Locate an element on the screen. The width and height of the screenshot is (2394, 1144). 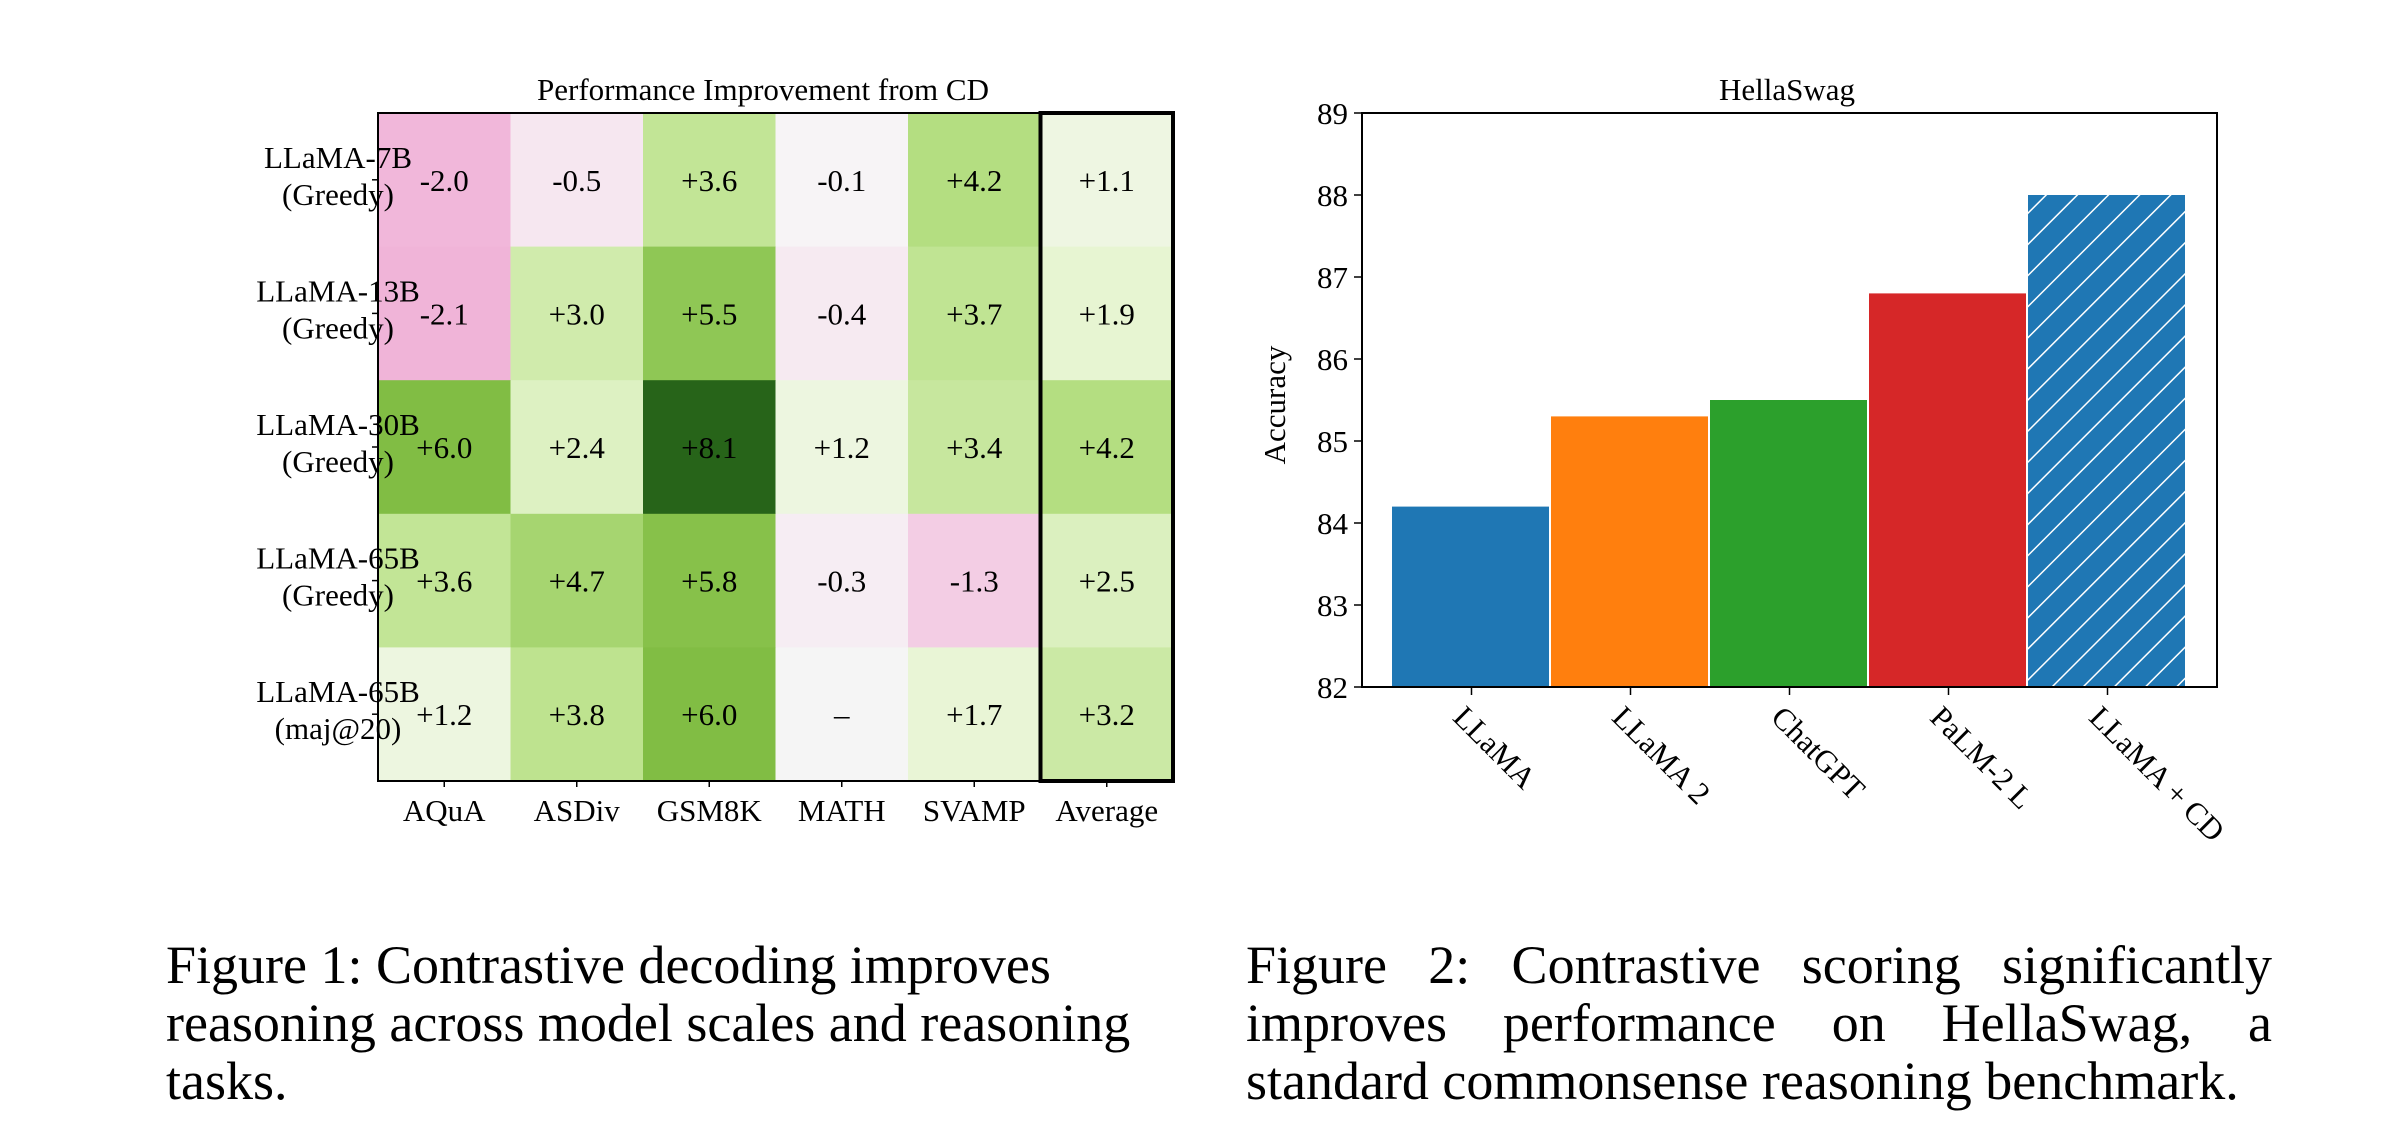
column-label: Average is located at coordinates (1106, 810).